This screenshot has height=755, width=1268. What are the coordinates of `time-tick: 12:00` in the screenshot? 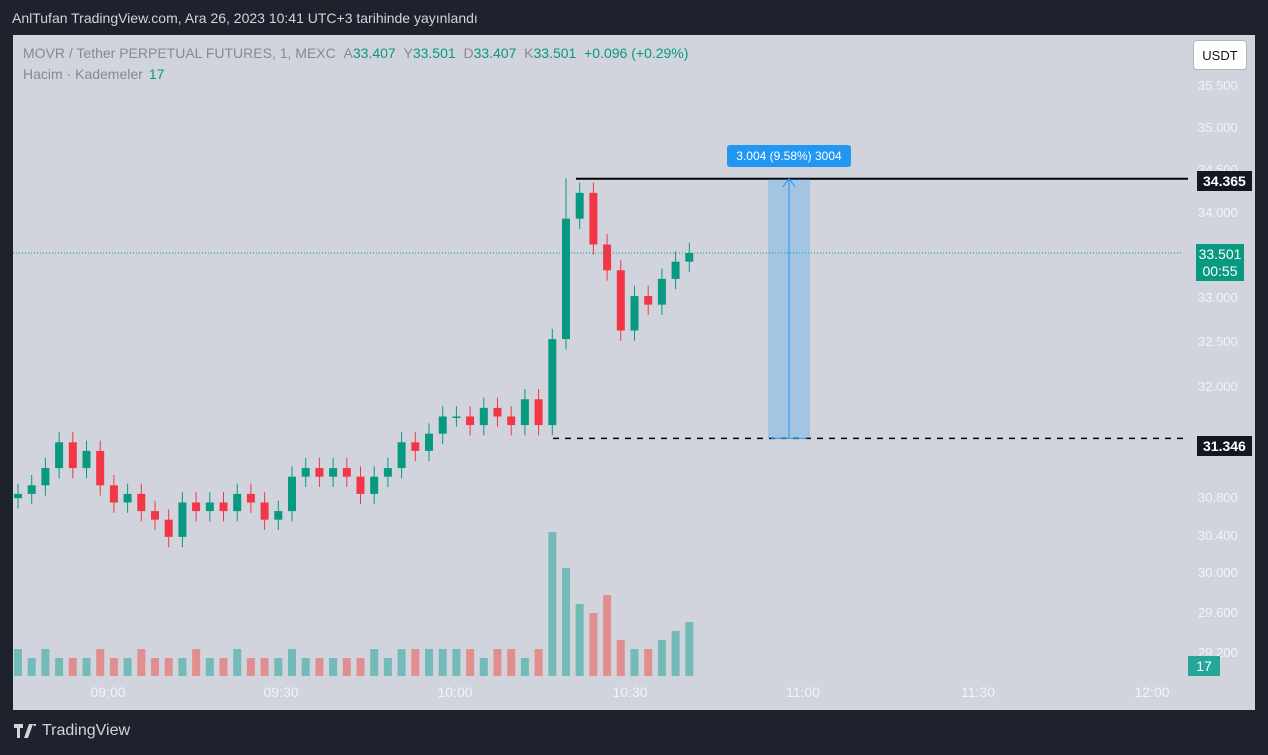 It's located at (1152, 692).